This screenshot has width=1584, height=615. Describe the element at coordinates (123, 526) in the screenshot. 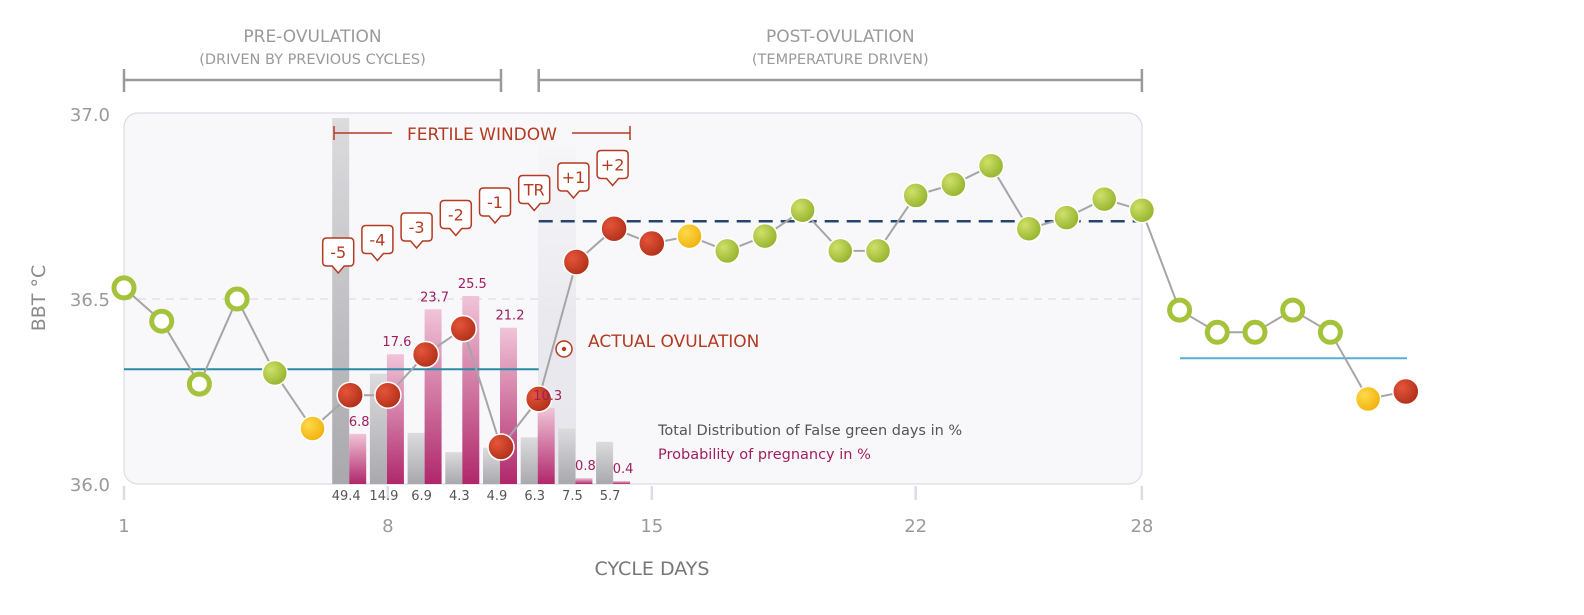

I see `x-tick-label: 1` at that location.